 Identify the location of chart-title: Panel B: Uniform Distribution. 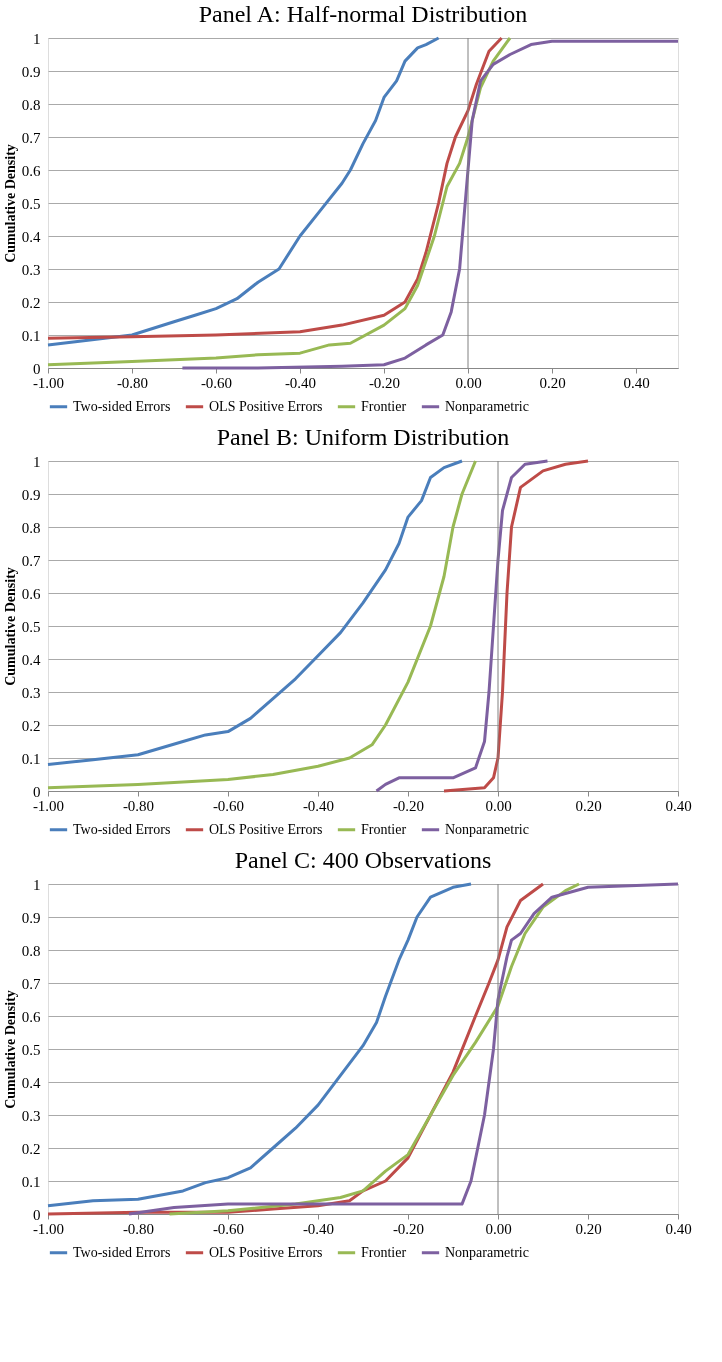
(363, 437).